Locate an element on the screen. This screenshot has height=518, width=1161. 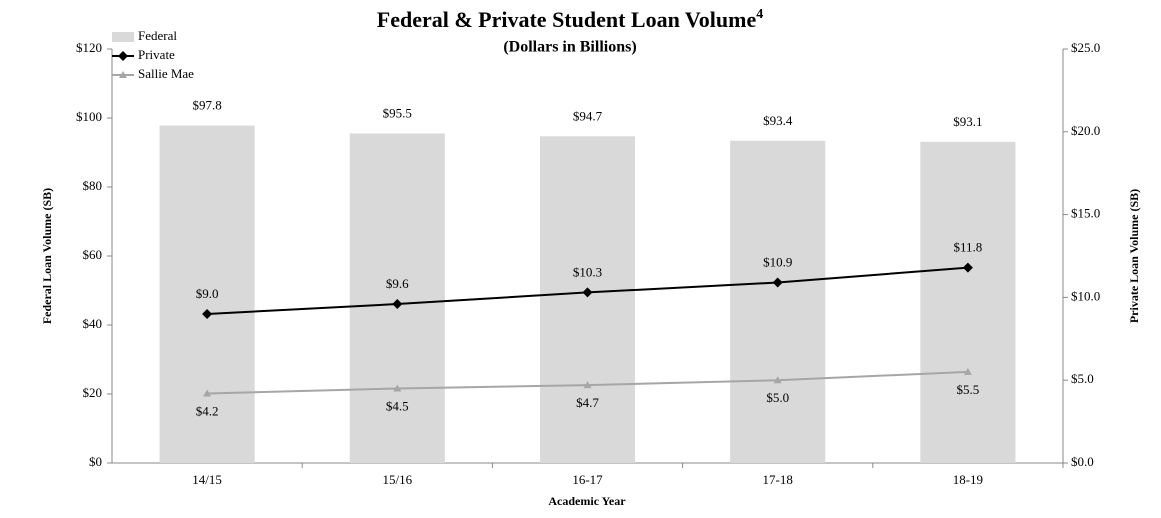
data-label: $9.0 is located at coordinates (207, 293).